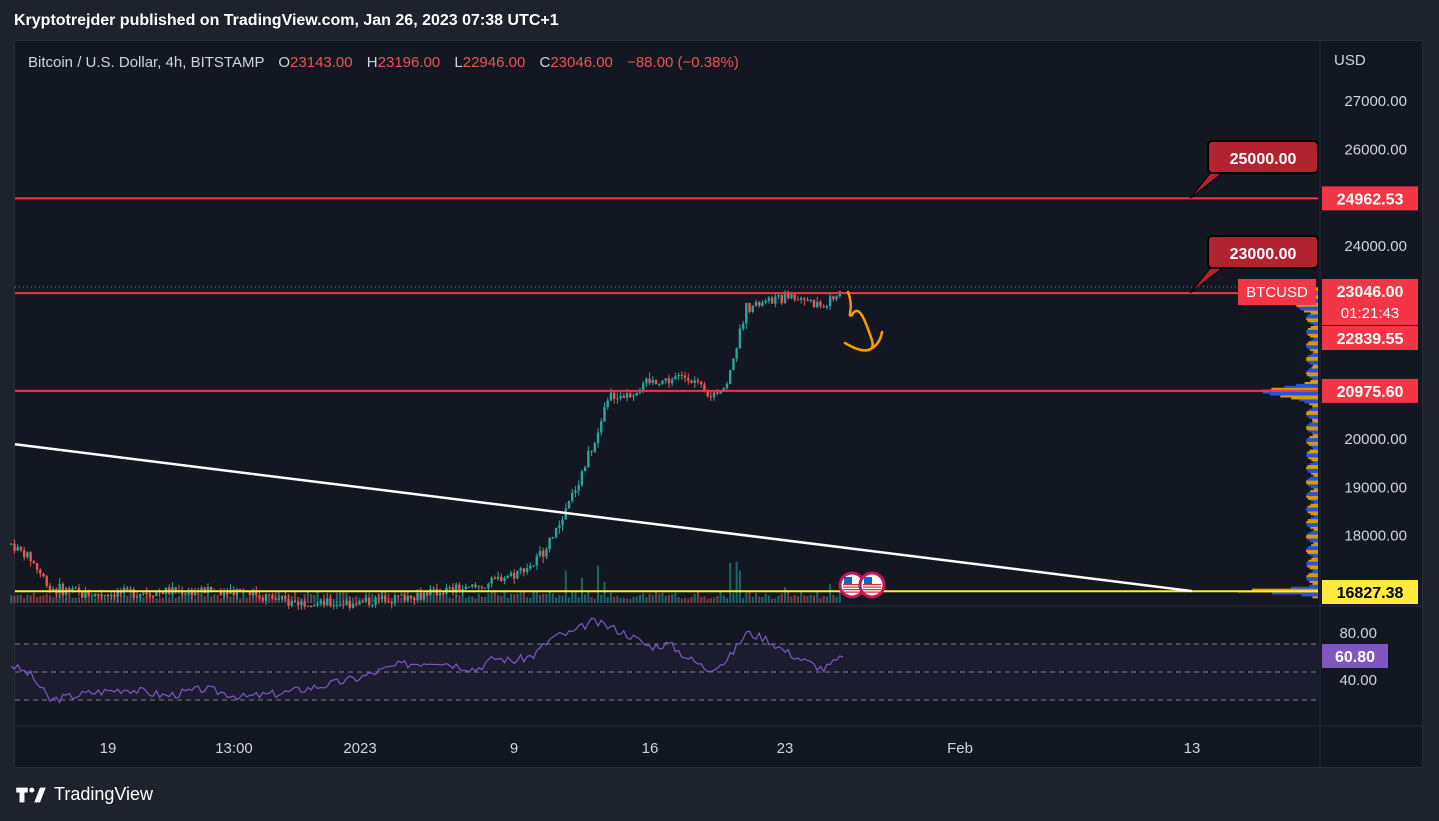 The image size is (1439, 821). I want to click on y-tick-label: 26000.00, so click(1375, 149).